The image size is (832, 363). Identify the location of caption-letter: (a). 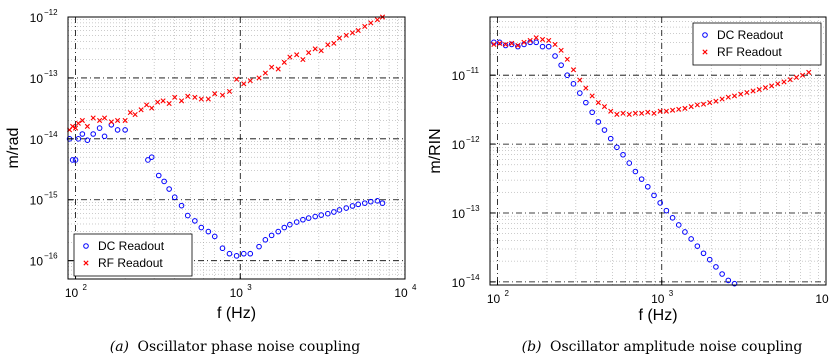
(119, 347).